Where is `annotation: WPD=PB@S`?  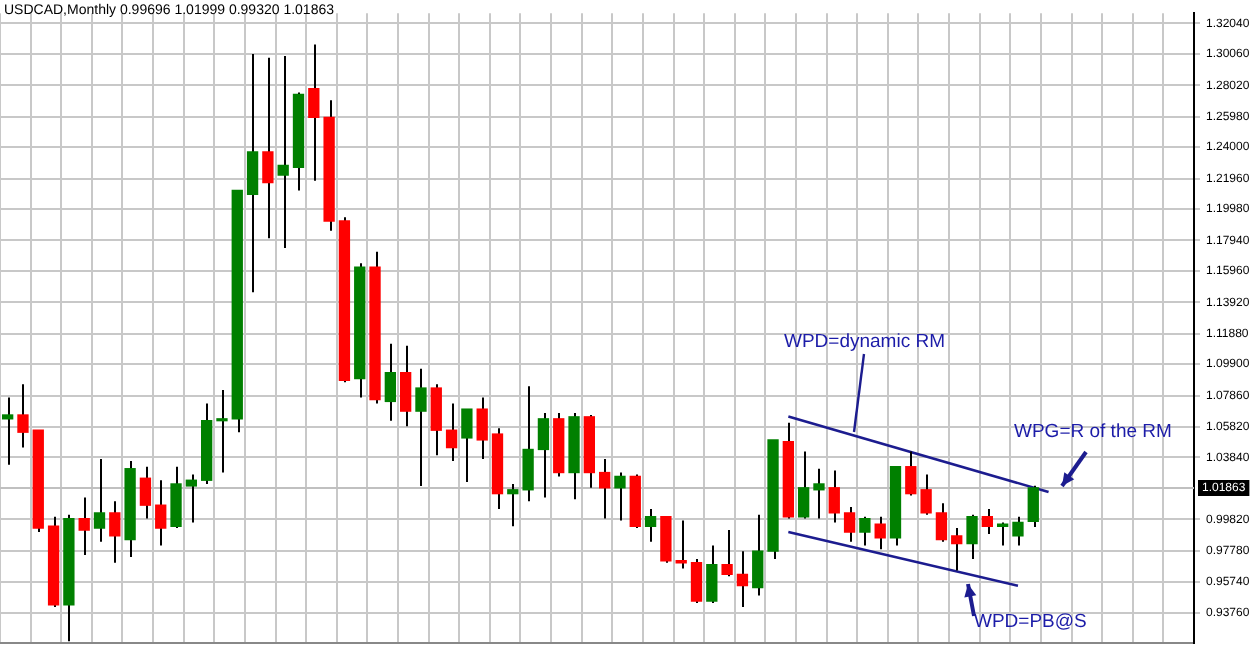 annotation: WPD=PB@S is located at coordinates (1030, 622).